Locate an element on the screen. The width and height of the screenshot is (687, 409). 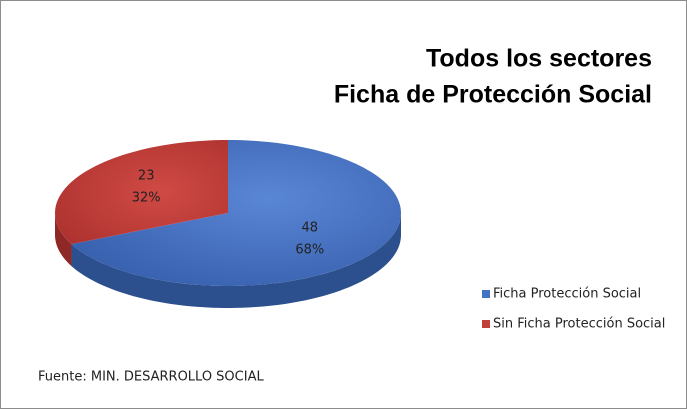
data-label-count: 48 is located at coordinates (310, 227).